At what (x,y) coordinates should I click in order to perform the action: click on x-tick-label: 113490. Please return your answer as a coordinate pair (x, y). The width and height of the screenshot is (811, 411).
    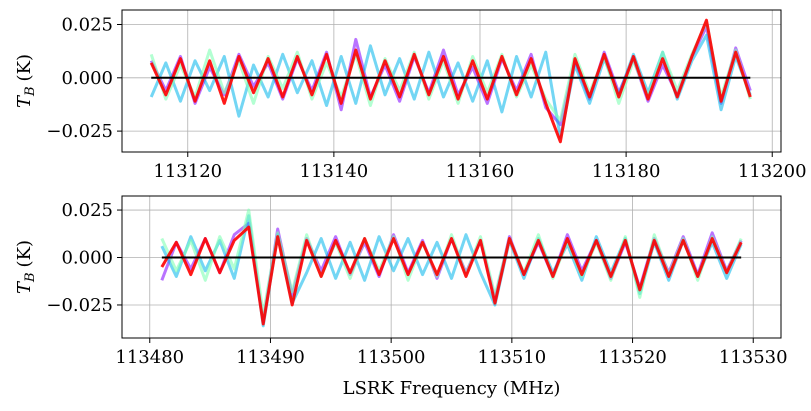
    Looking at the image, I should click on (270, 357).